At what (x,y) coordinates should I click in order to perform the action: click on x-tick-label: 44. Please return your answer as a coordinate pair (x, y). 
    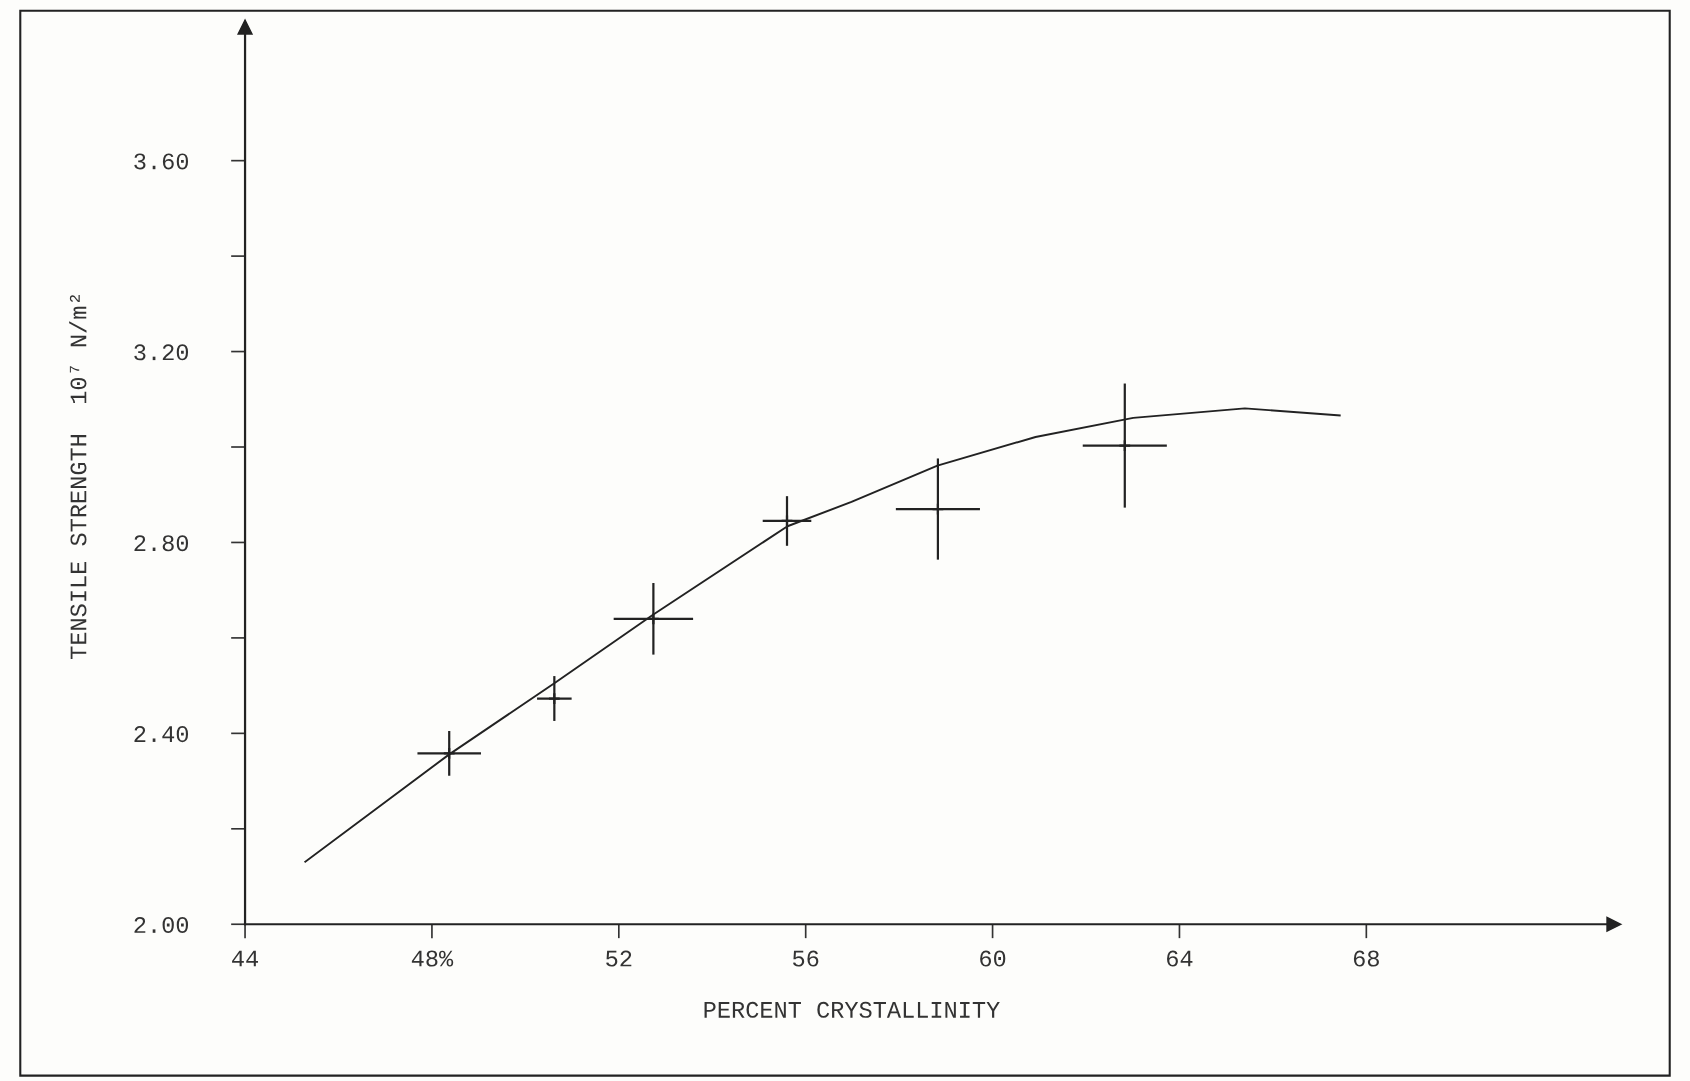
    Looking at the image, I should click on (245, 958).